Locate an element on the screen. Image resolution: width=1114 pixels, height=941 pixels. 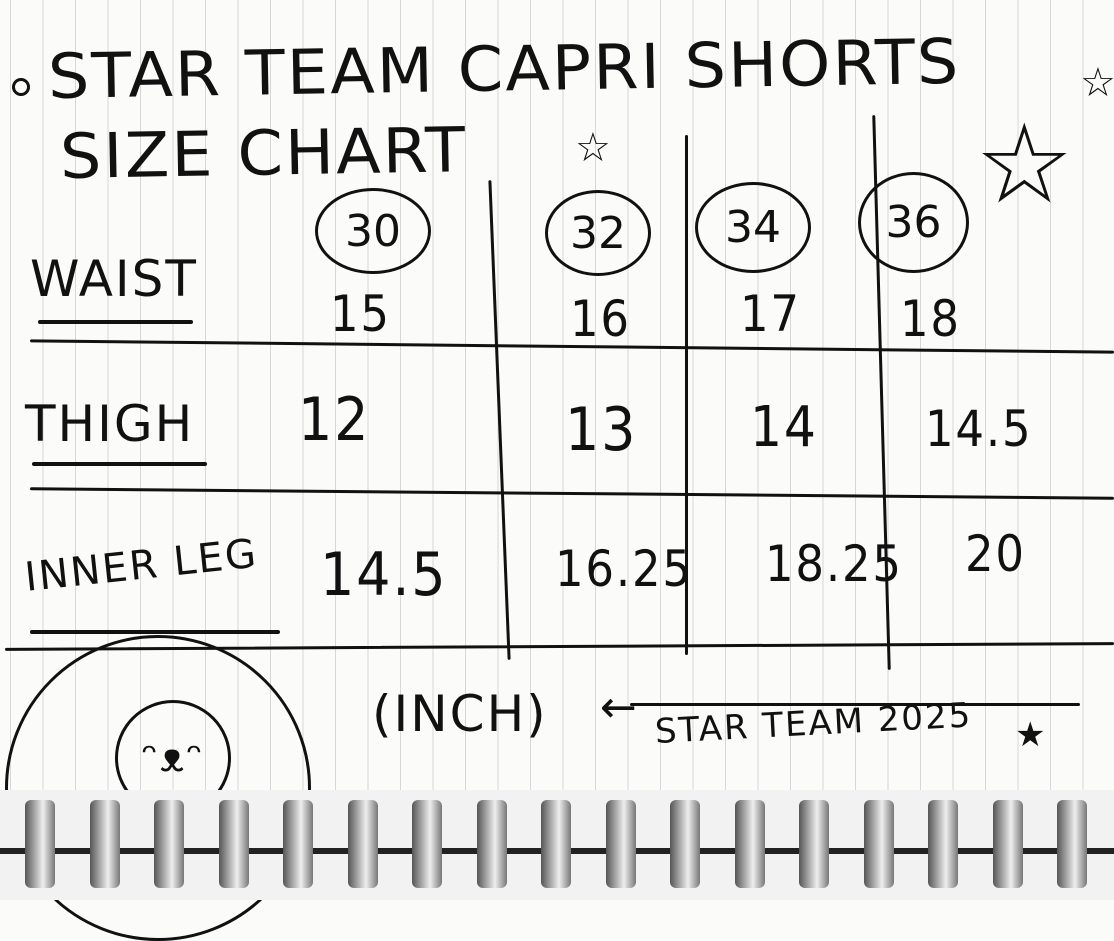
title-line-2: SIZE CHART is located at coordinates (263, 153).